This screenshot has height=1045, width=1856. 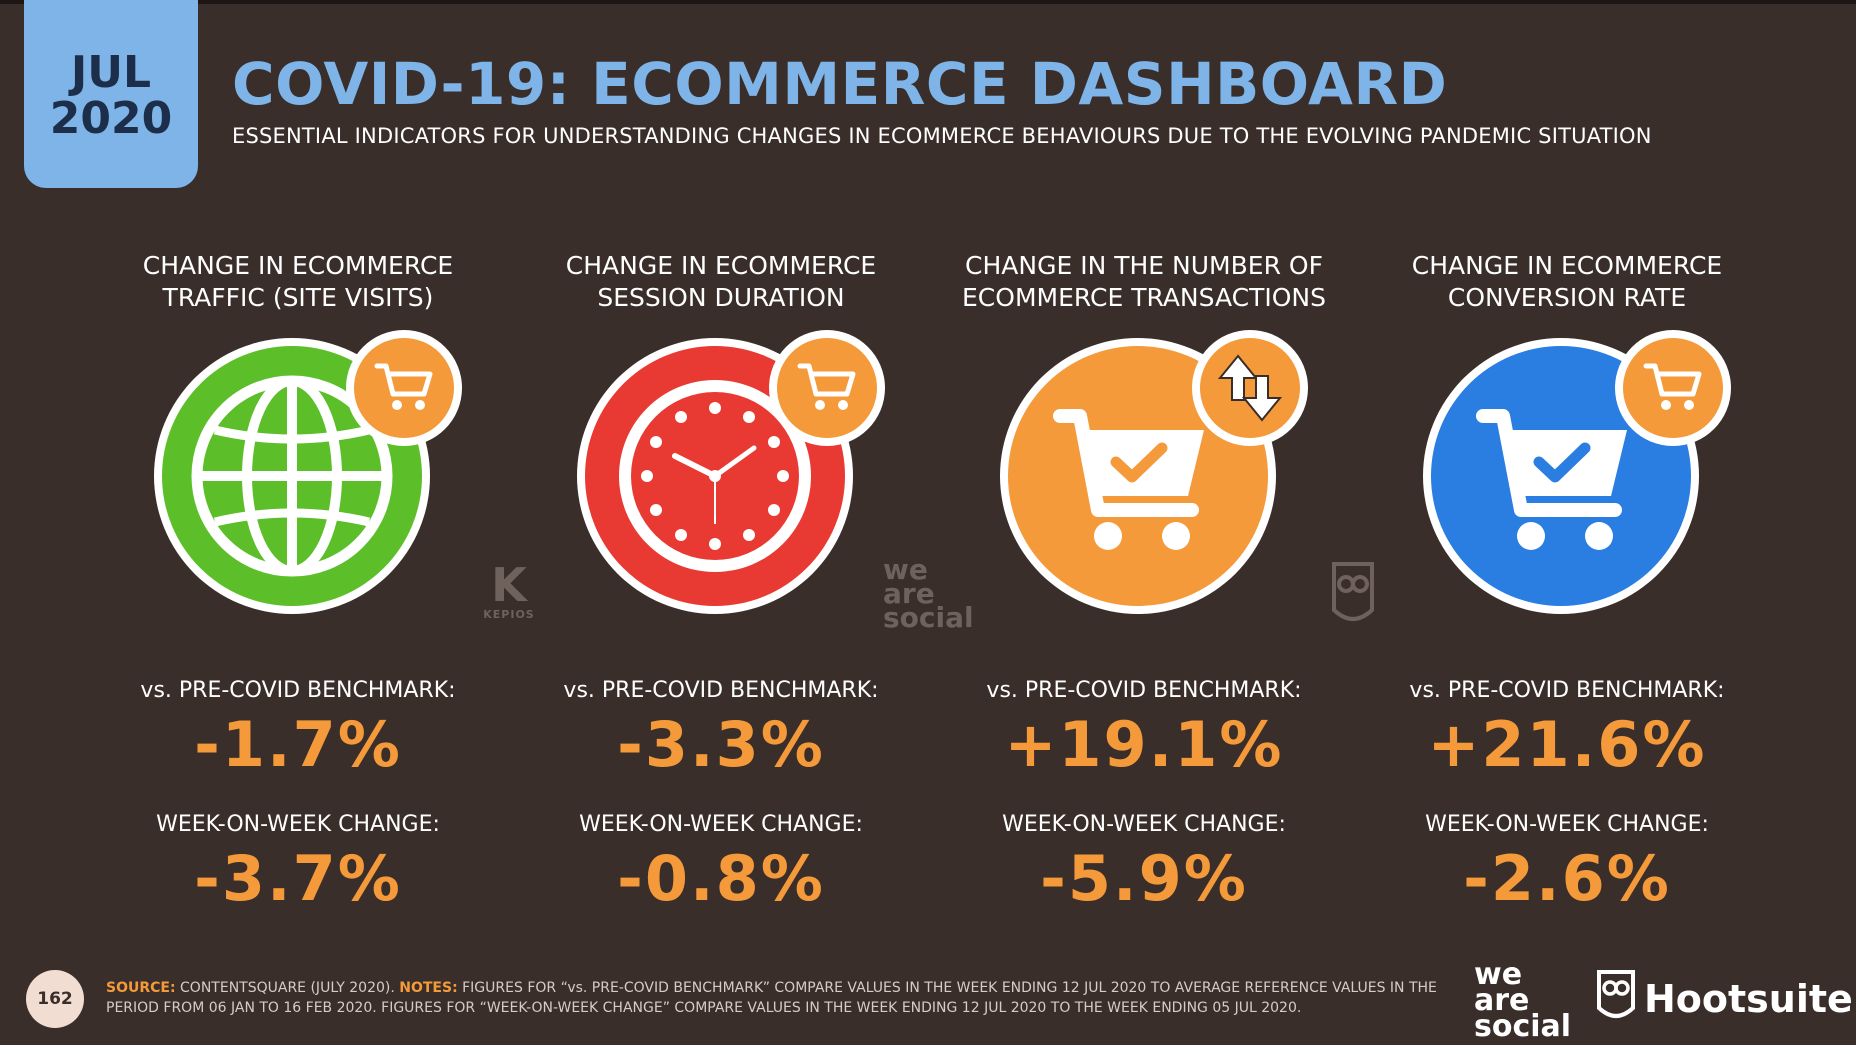 I want to click on up-down-arrows-icon, so click(x=1250, y=388).